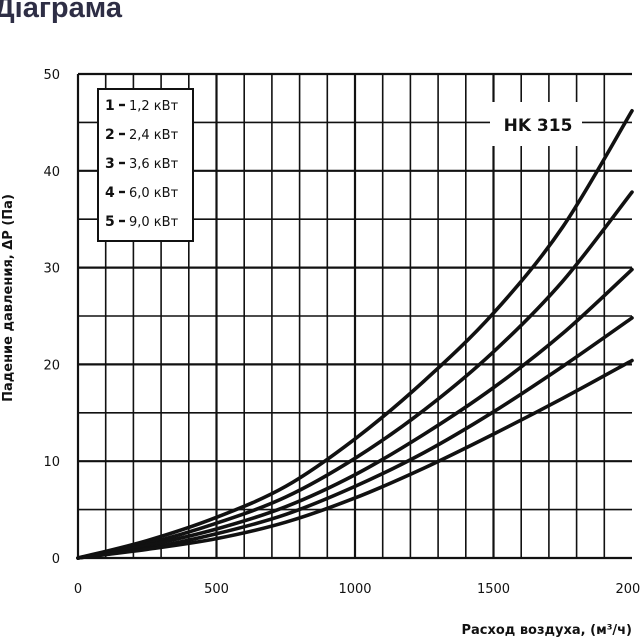 This screenshot has height=640, width=640. I want to click on y-tick-label: 50, so click(51, 75).